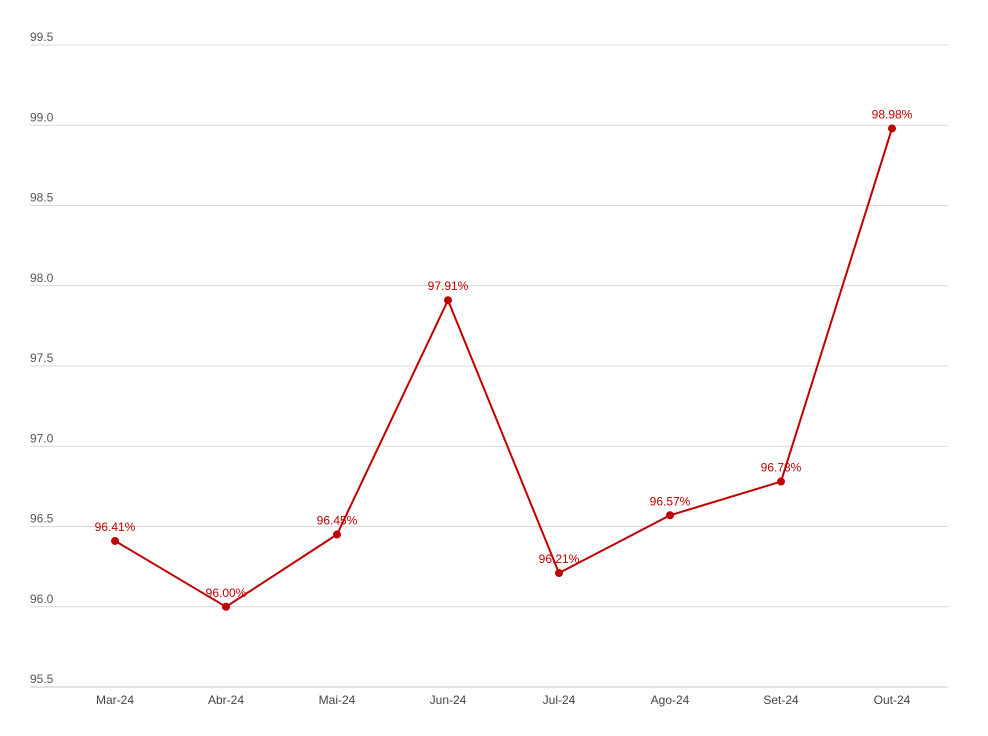  What do you see at coordinates (42, 117) in the screenshot?
I see `y-tick-label: 99.0` at bounding box center [42, 117].